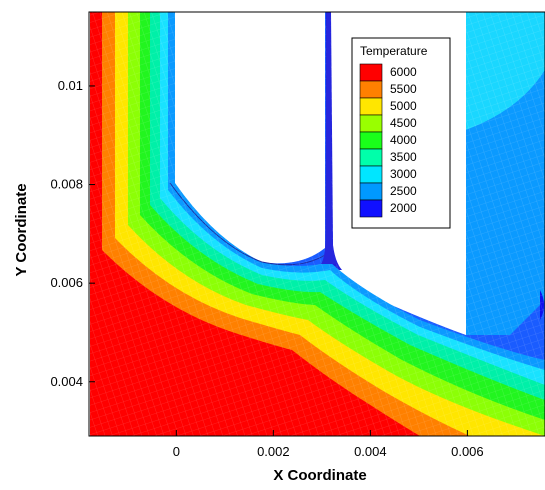 This screenshot has width=545, height=490. I want to click on legend-entries: 6000 5500 5000 4500 4000 3500 3000 2500 2000, so click(388, 140).